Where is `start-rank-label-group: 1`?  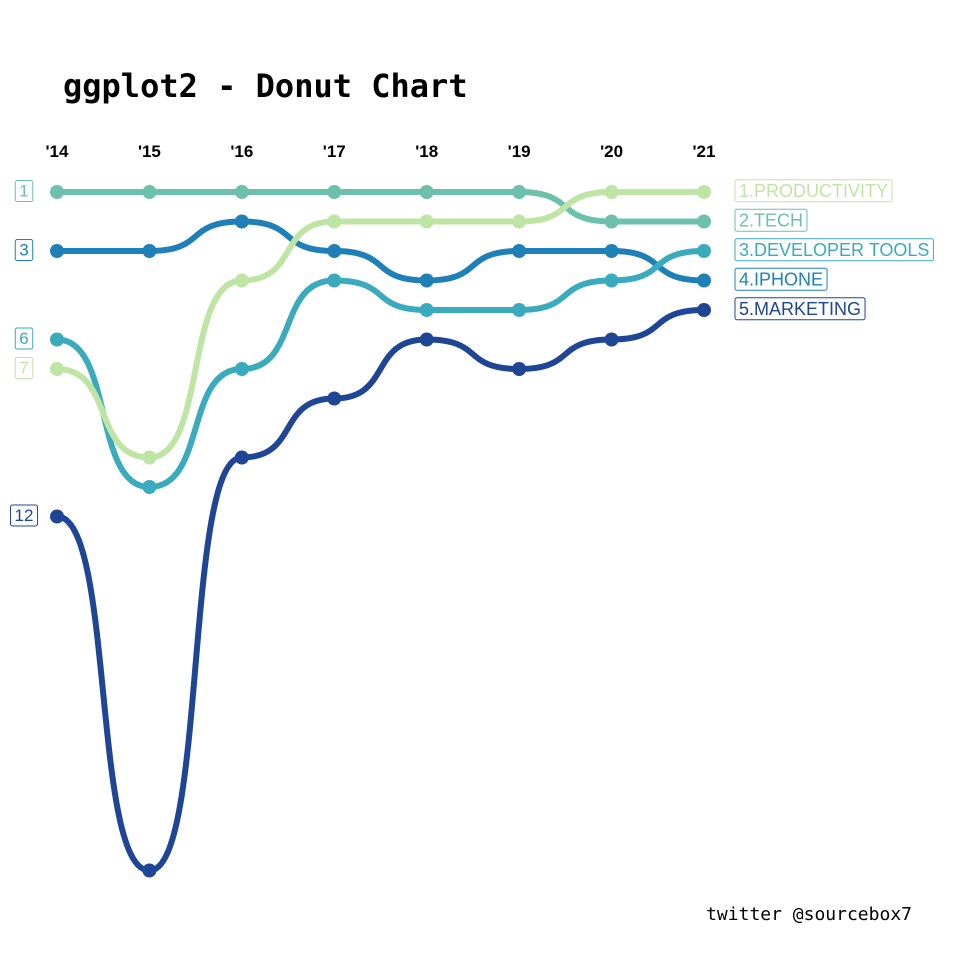 start-rank-label-group: 1 is located at coordinates (24, 190).